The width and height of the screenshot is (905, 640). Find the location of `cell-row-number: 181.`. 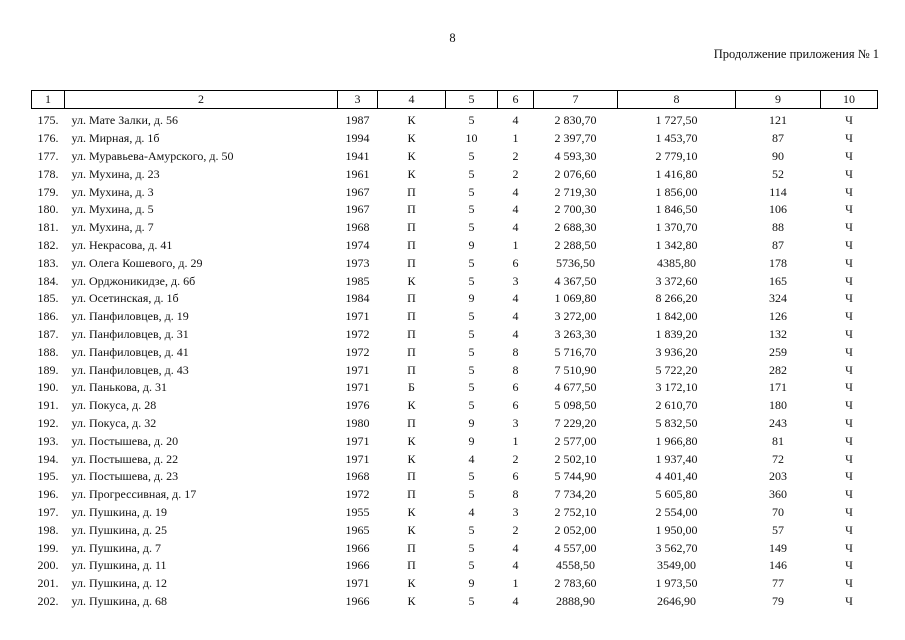

cell-row-number: 181. is located at coordinates (48, 227).